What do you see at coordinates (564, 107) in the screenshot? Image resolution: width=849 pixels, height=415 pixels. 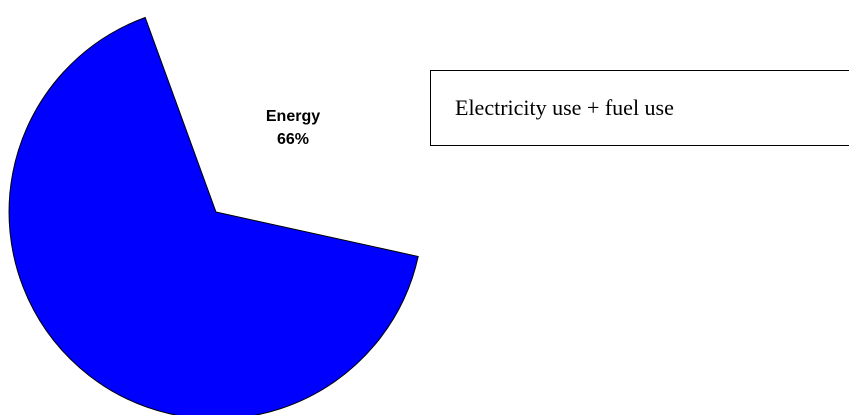 I see `annotation-text: Electricity use + fuel use` at bounding box center [564, 107].